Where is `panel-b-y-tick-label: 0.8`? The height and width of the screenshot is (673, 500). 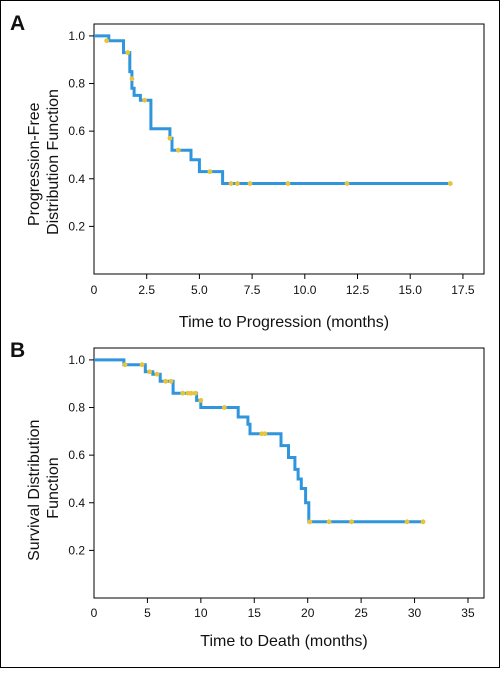 panel-b-y-tick-label: 0.8 is located at coordinates (76, 408).